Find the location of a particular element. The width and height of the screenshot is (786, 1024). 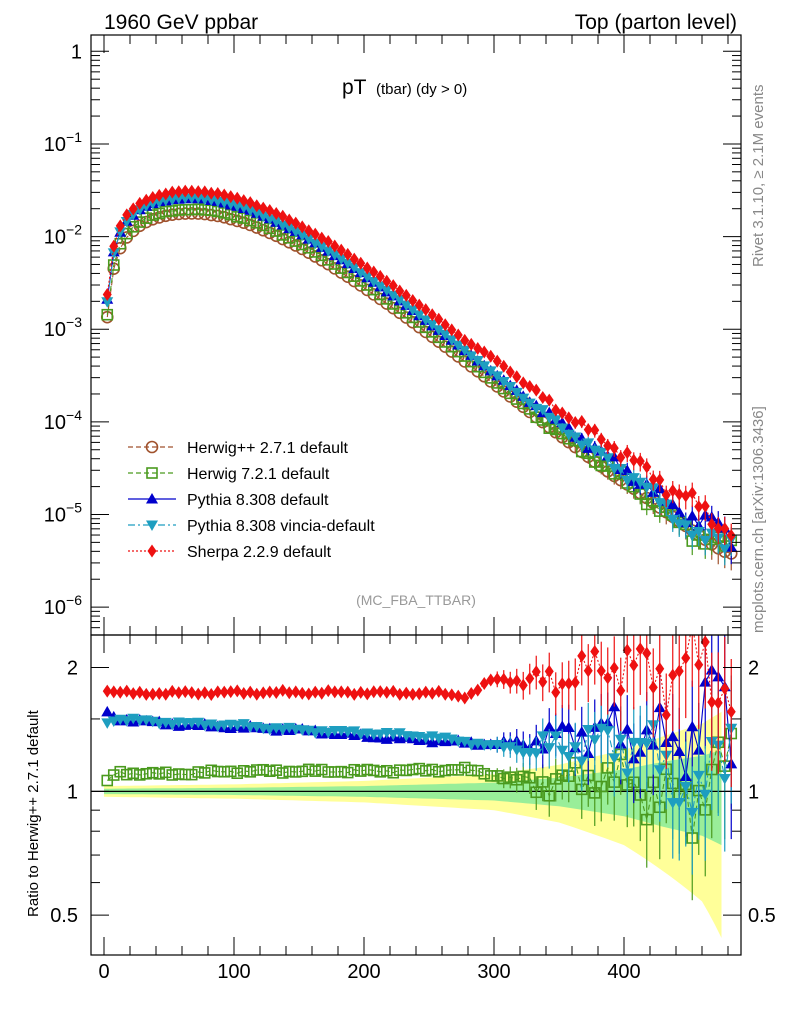

ratio-y-tick-label-right: 0.5 is located at coordinates (762, 916).